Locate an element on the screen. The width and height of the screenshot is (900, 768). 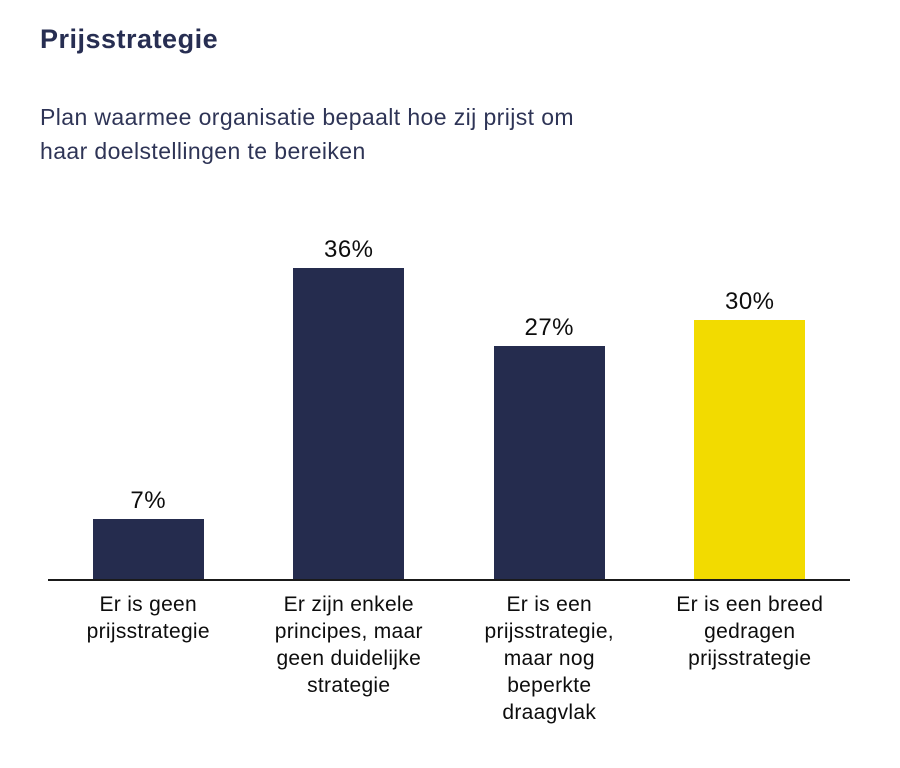
category-label-4: Er is een breed gedragen prijsstrategie is located at coordinates (750, 631).